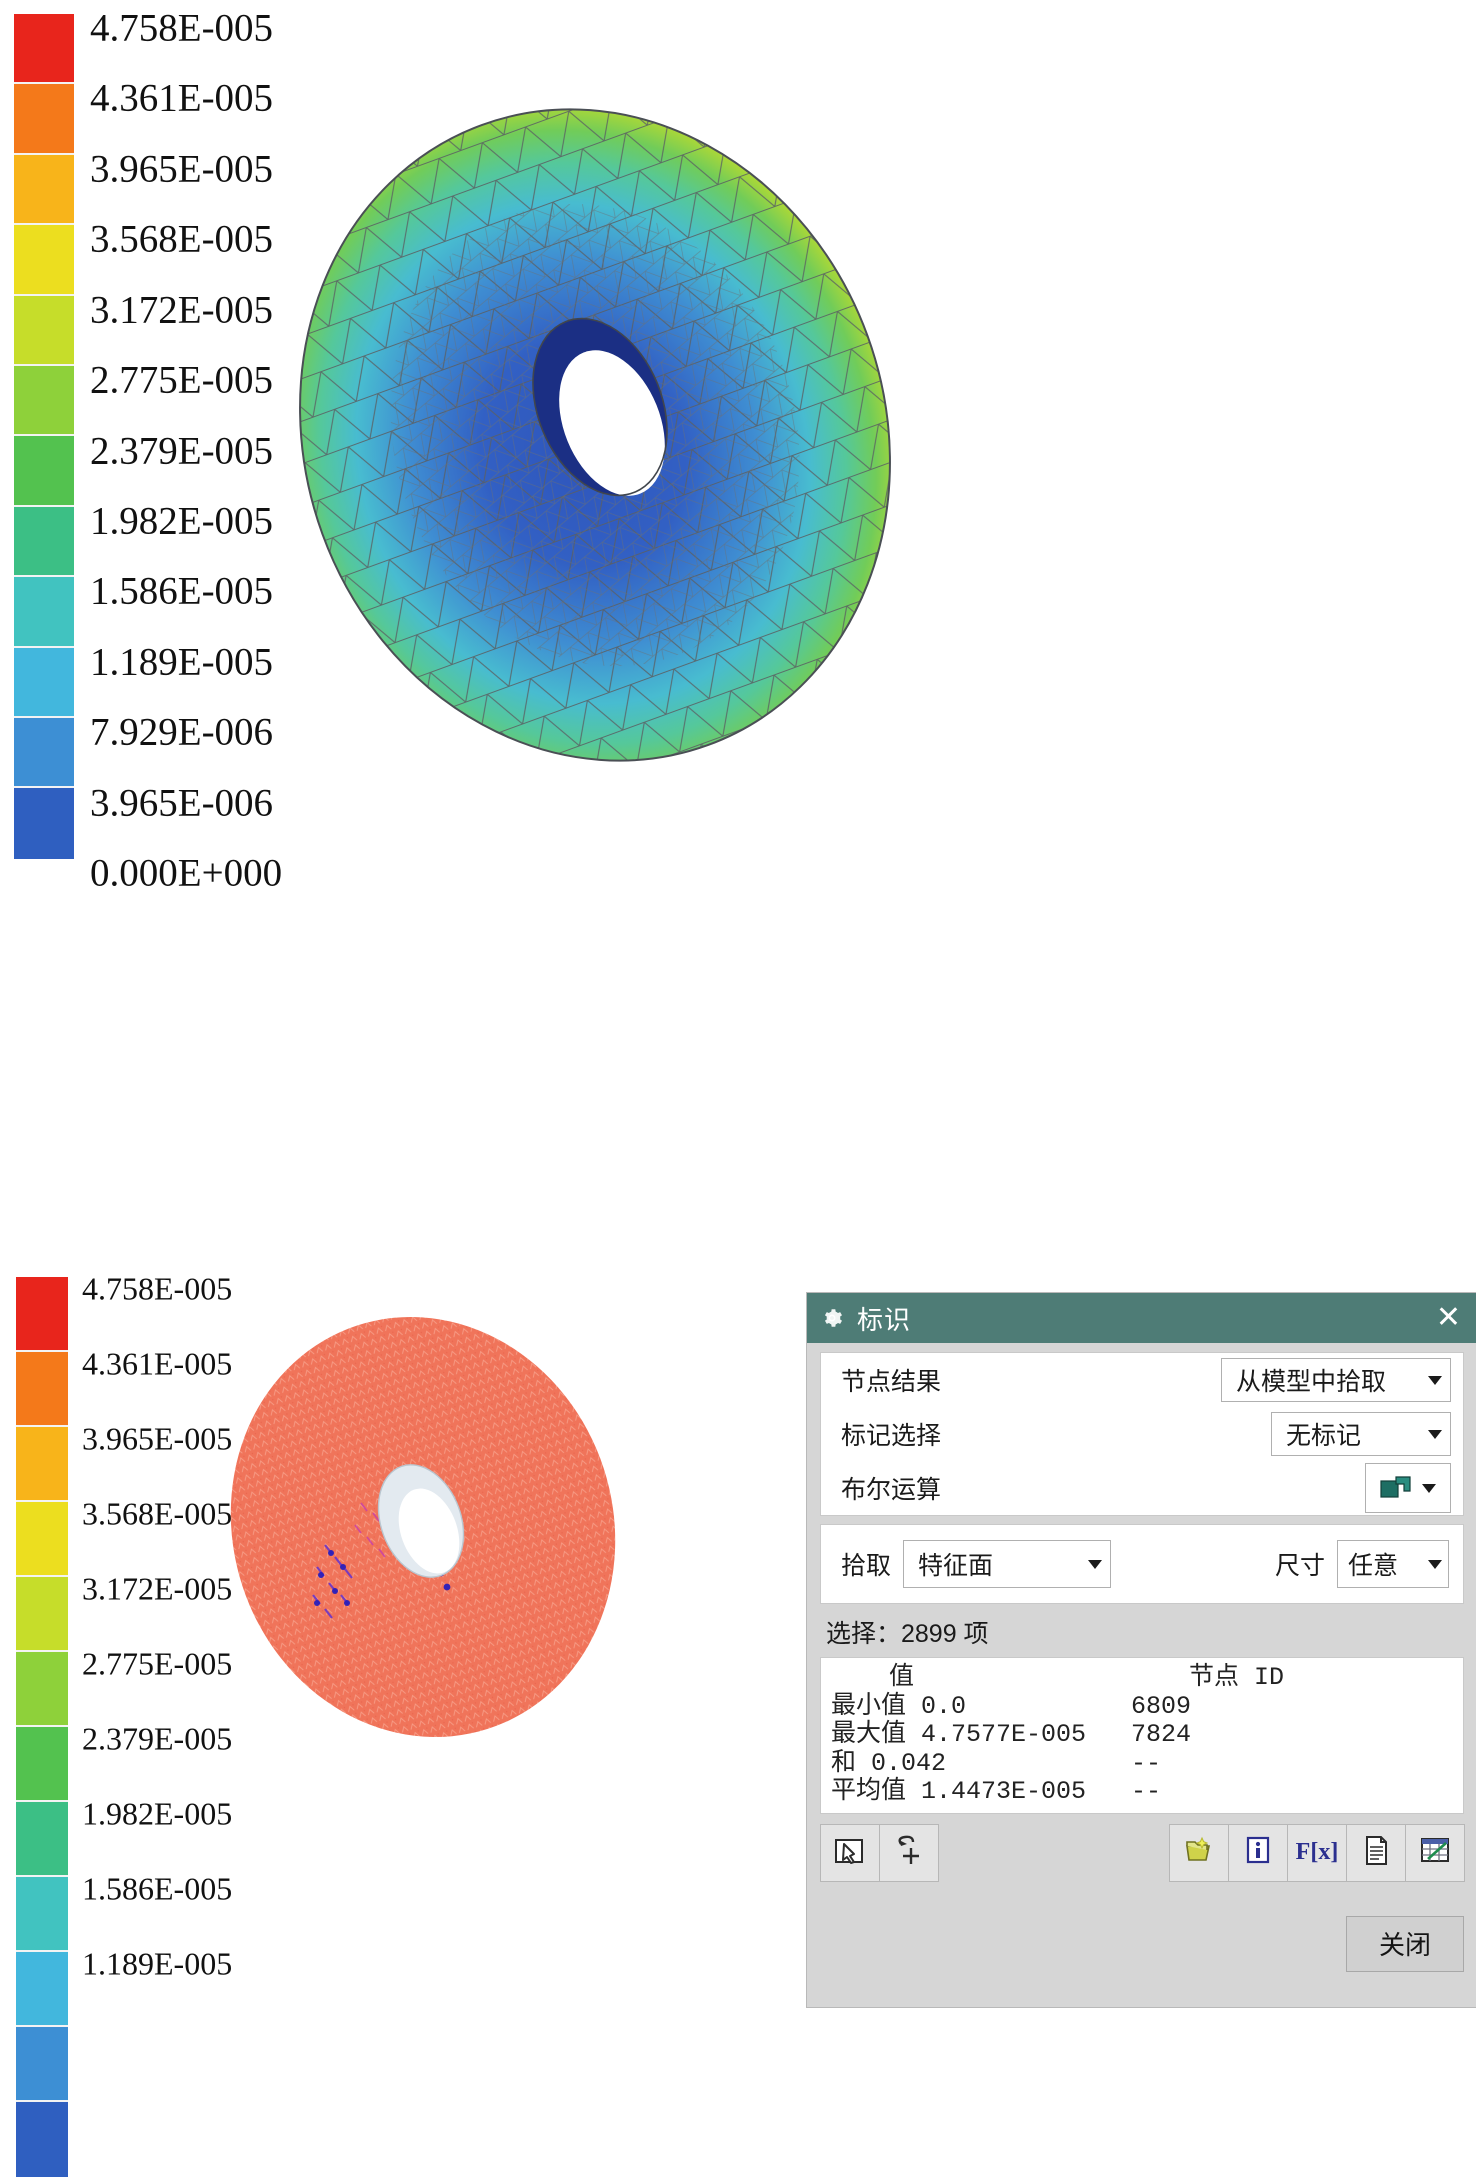 The height and width of the screenshot is (2177, 1476). I want to click on dialog-toolbar: F[x], so click(1142, 1853).